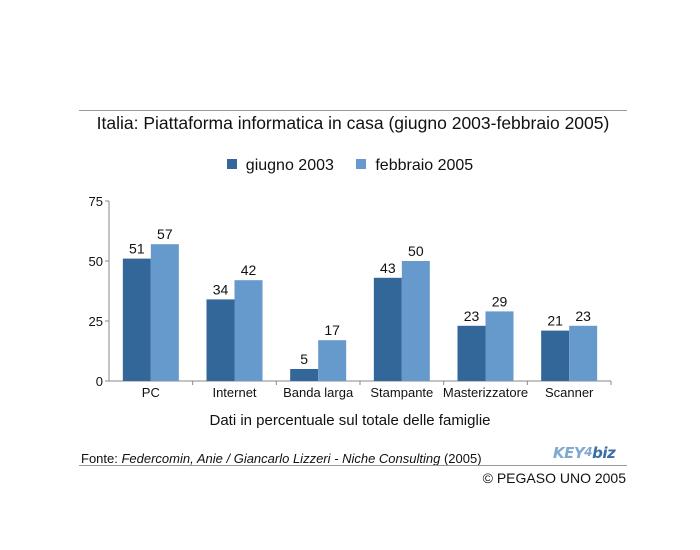  Describe the element at coordinates (500, 301) in the screenshot. I see `data-label: 29` at that location.